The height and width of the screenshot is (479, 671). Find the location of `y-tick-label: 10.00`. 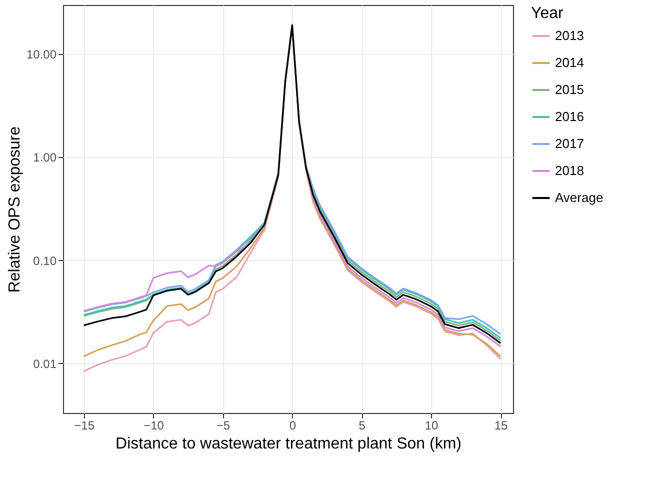

y-tick-label: 10.00 is located at coordinates (41, 55).